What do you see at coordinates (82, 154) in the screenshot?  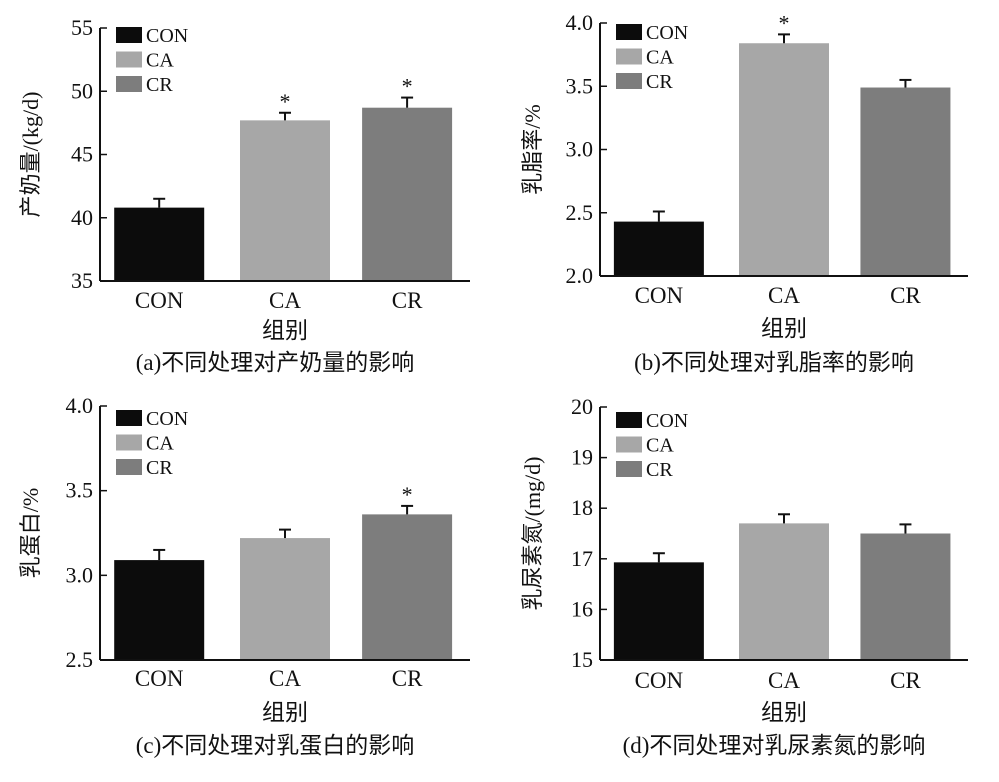 I see `y-tick-label: 45` at bounding box center [82, 154].